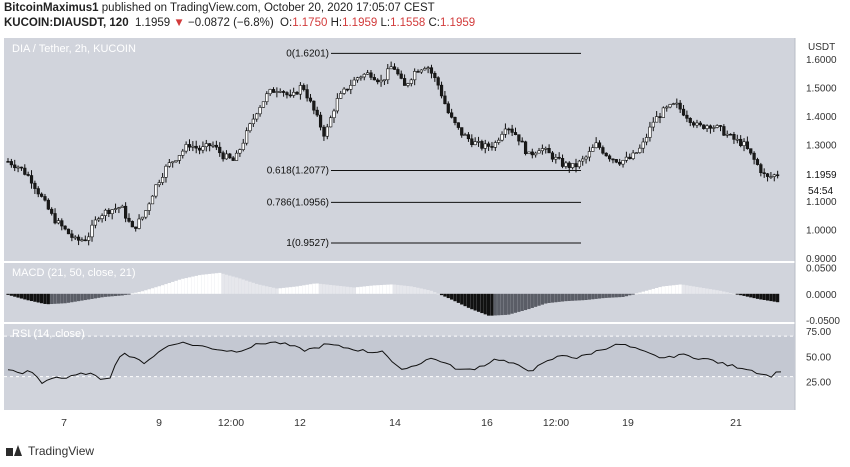 Image resolution: width=850 pixels, height=467 pixels. Describe the element at coordinates (61, 451) in the screenshot. I see `footer-brand: TradingView` at that location.